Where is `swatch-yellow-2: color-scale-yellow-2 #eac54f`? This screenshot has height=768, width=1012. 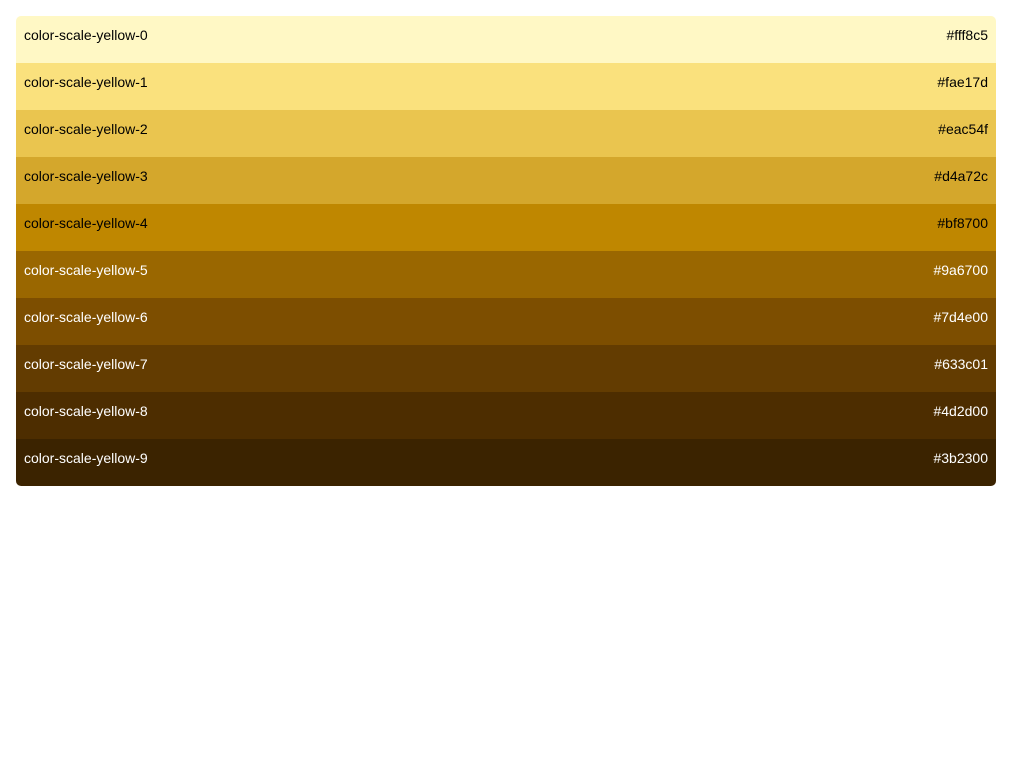 swatch-yellow-2: color-scale-yellow-2 #eac54f is located at coordinates (506, 133).